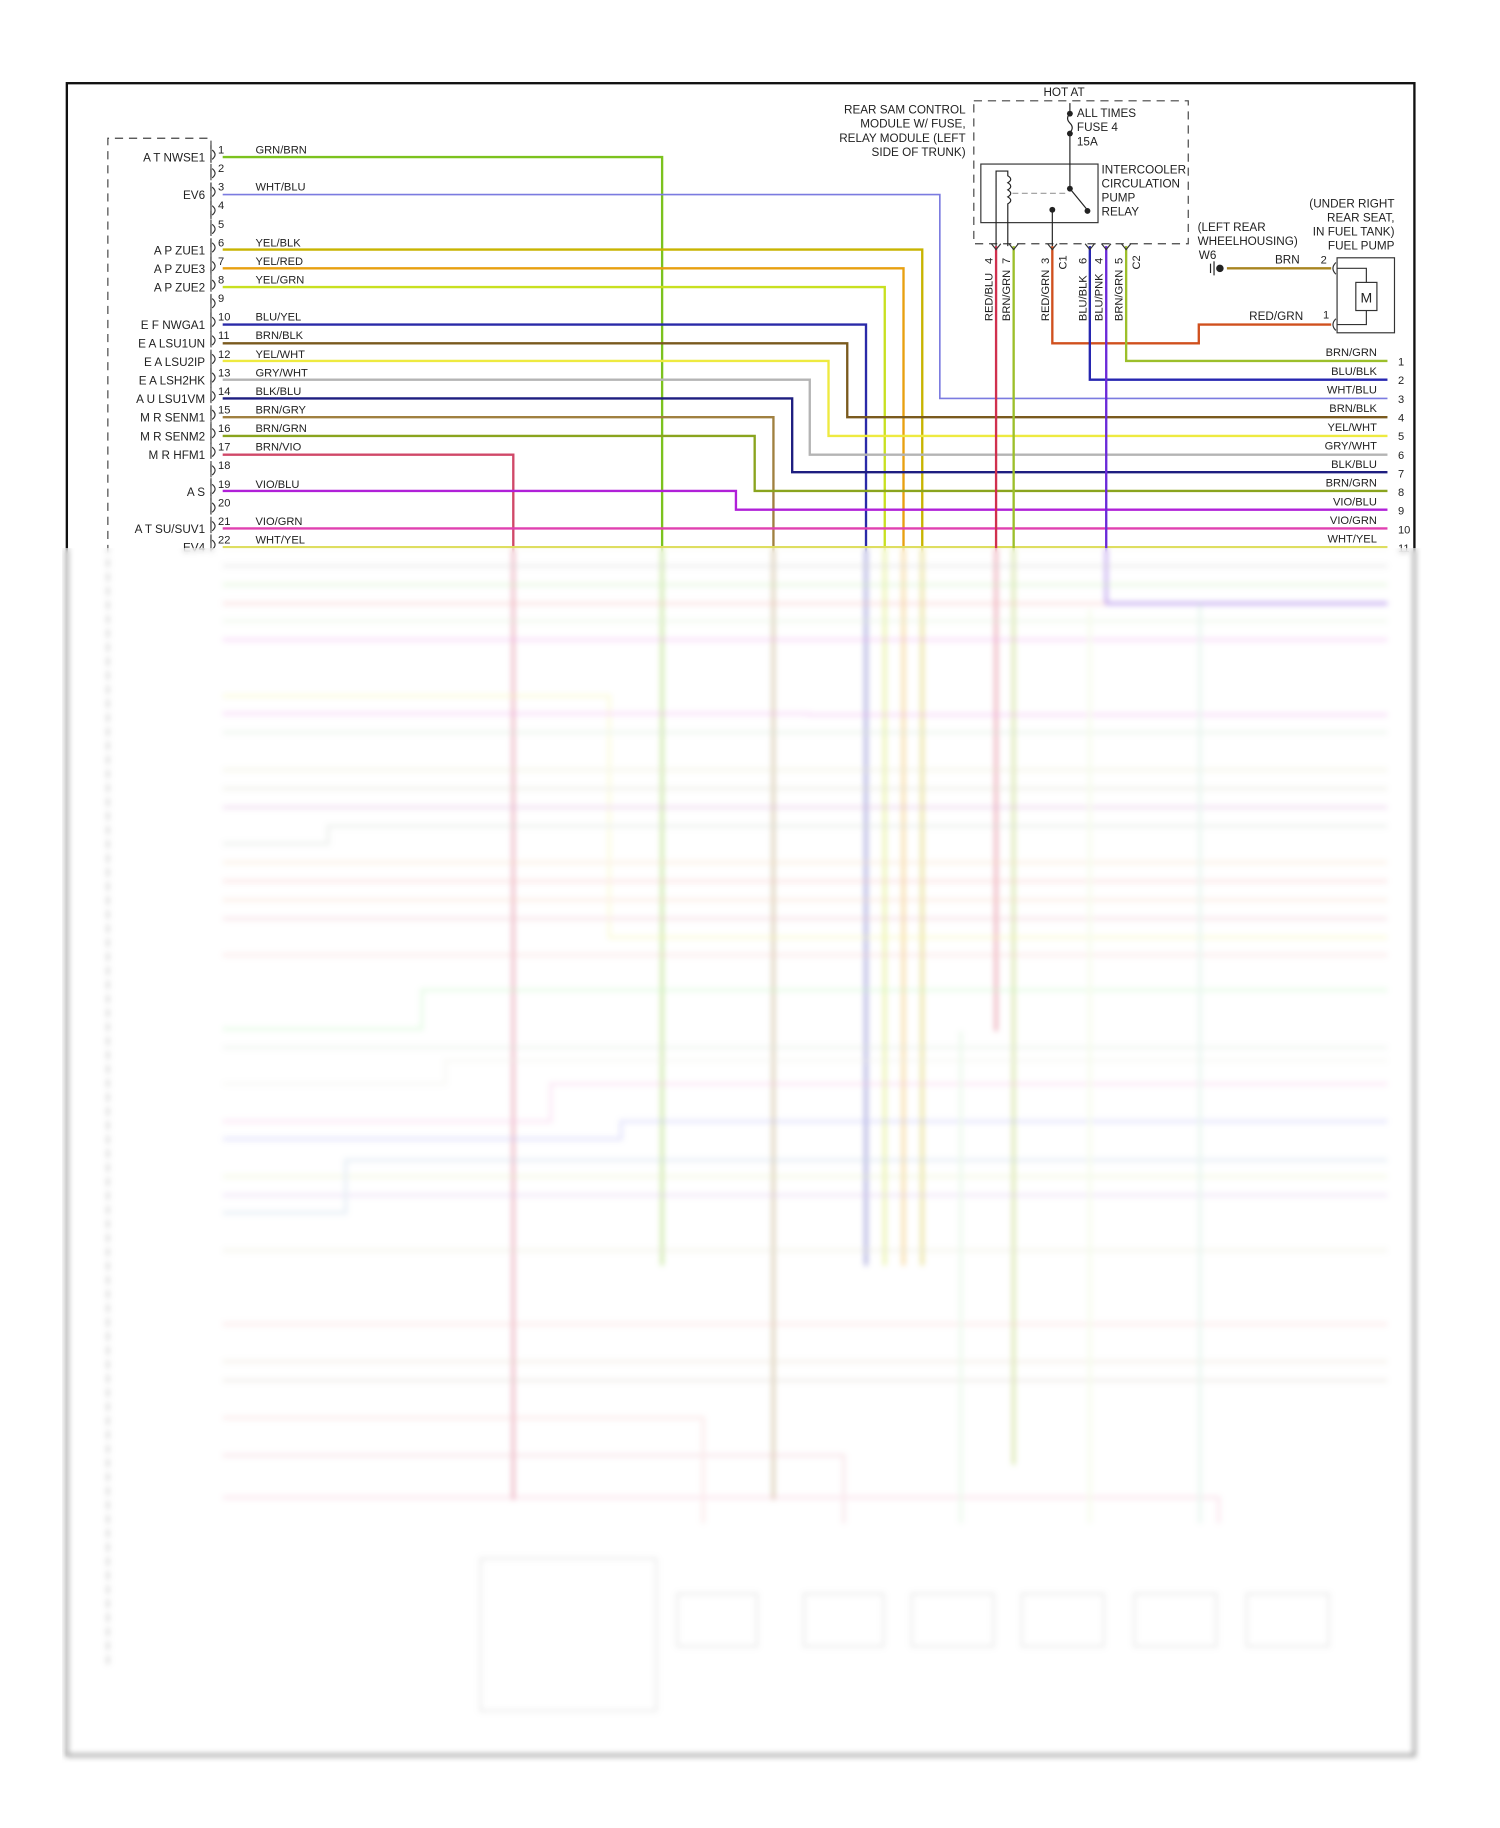  Describe the element at coordinates (1063, 262) in the screenshot. I see `connector-id: C1` at that location.